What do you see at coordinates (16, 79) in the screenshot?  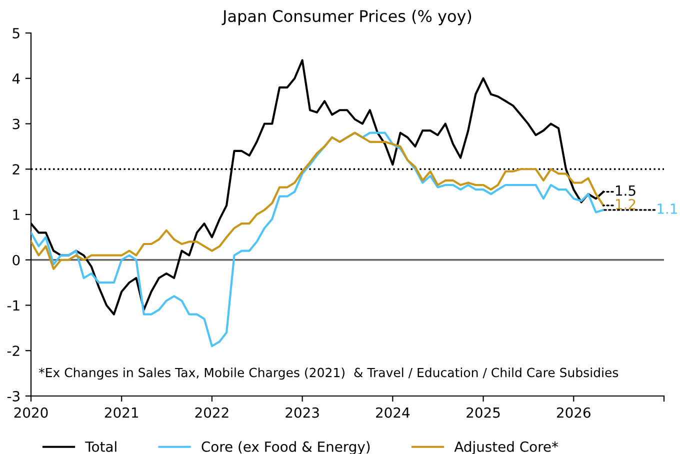 I see `y-tick-label: 4` at bounding box center [16, 79].